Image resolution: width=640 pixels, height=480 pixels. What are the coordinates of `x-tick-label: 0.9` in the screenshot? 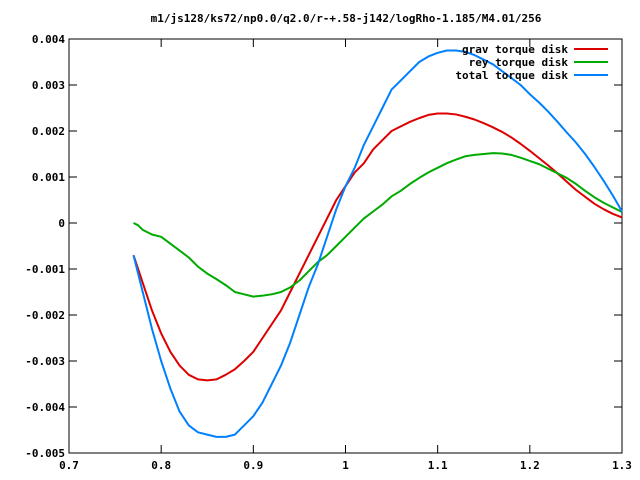 It's located at (253, 465).